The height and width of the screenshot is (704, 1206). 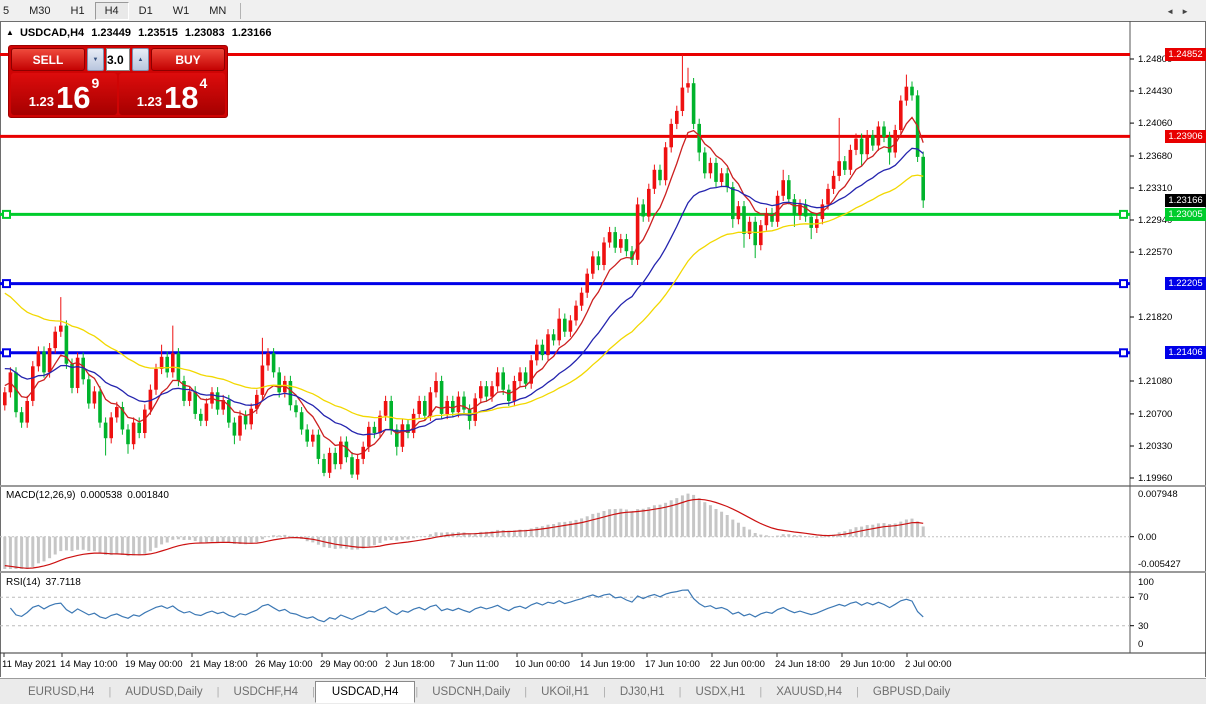 I want to click on sell-price-sup: 9, so click(x=95, y=83).